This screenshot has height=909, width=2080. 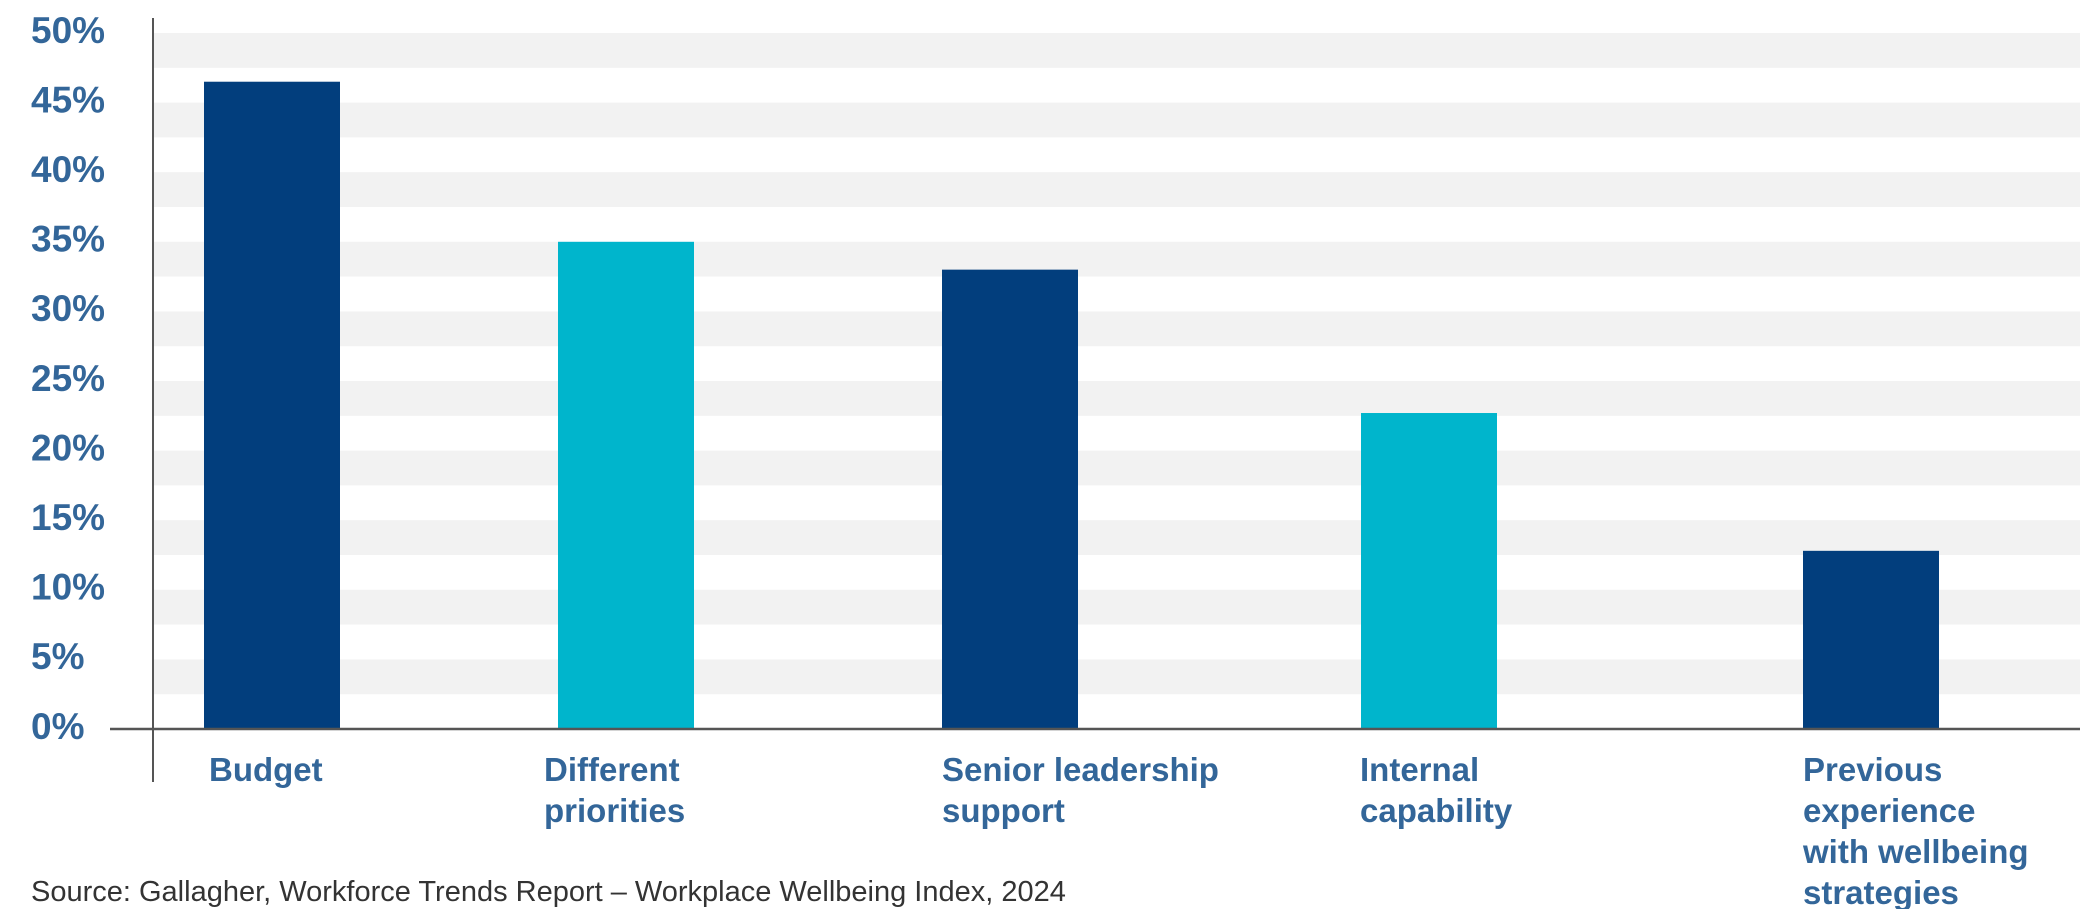 What do you see at coordinates (1080, 790) in the screenshot?
I see `x-category-label: Senior leadership support` at bounding box center [1080, 790].